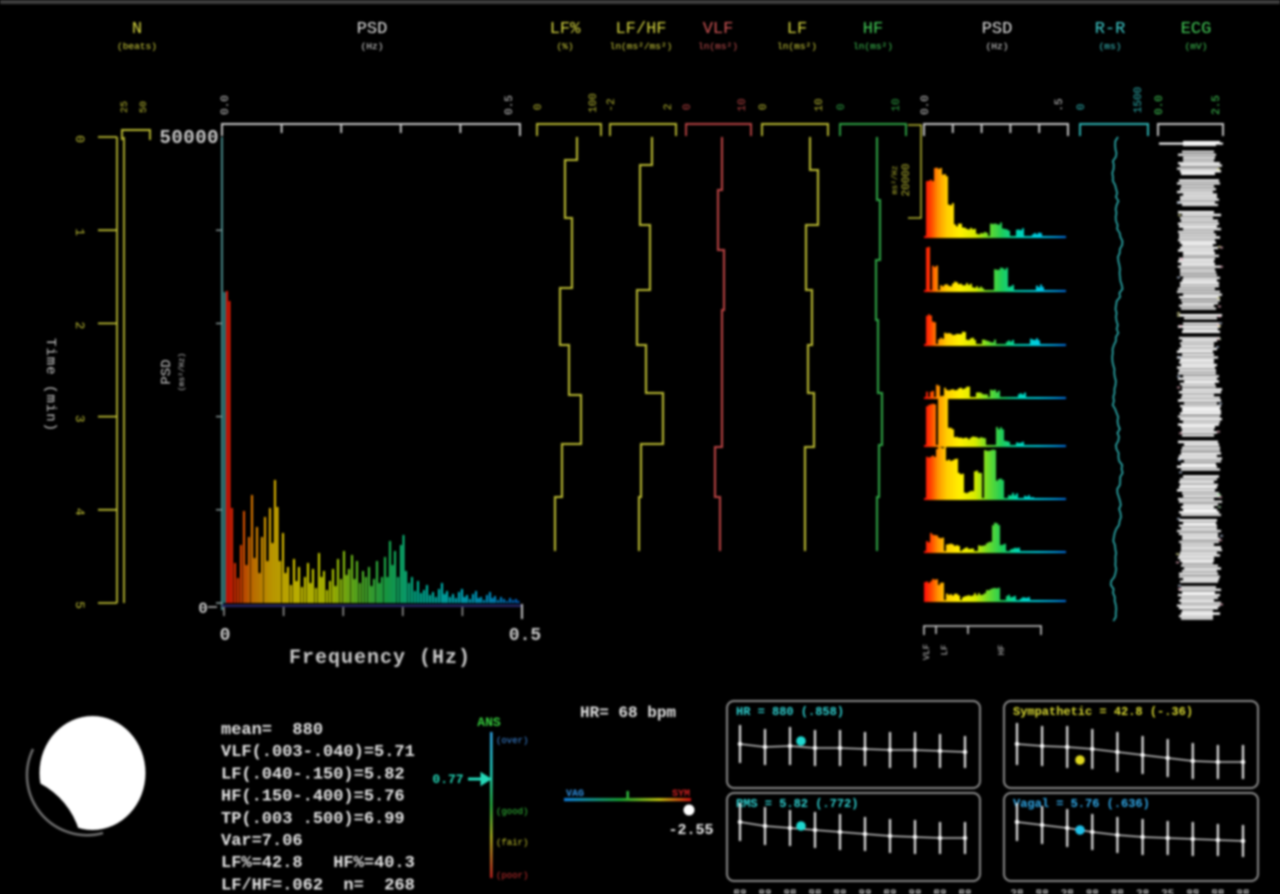 The width and height of the screenshot is (1280, 894). I want to click on svg-text: -2, so click(612, 104).